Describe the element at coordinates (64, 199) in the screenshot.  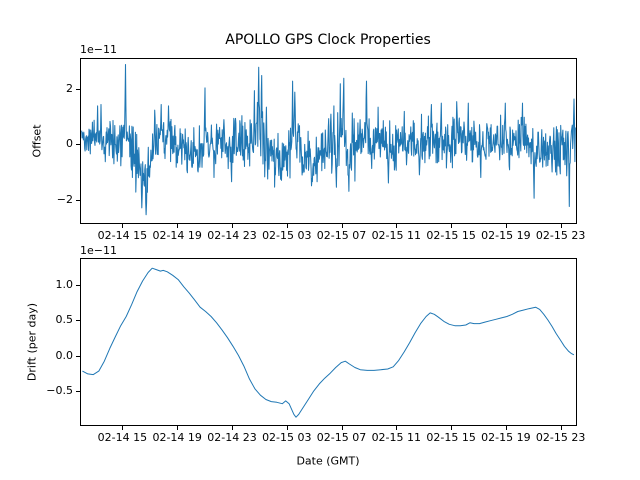
I see `y-tick-label: −2` at that location.